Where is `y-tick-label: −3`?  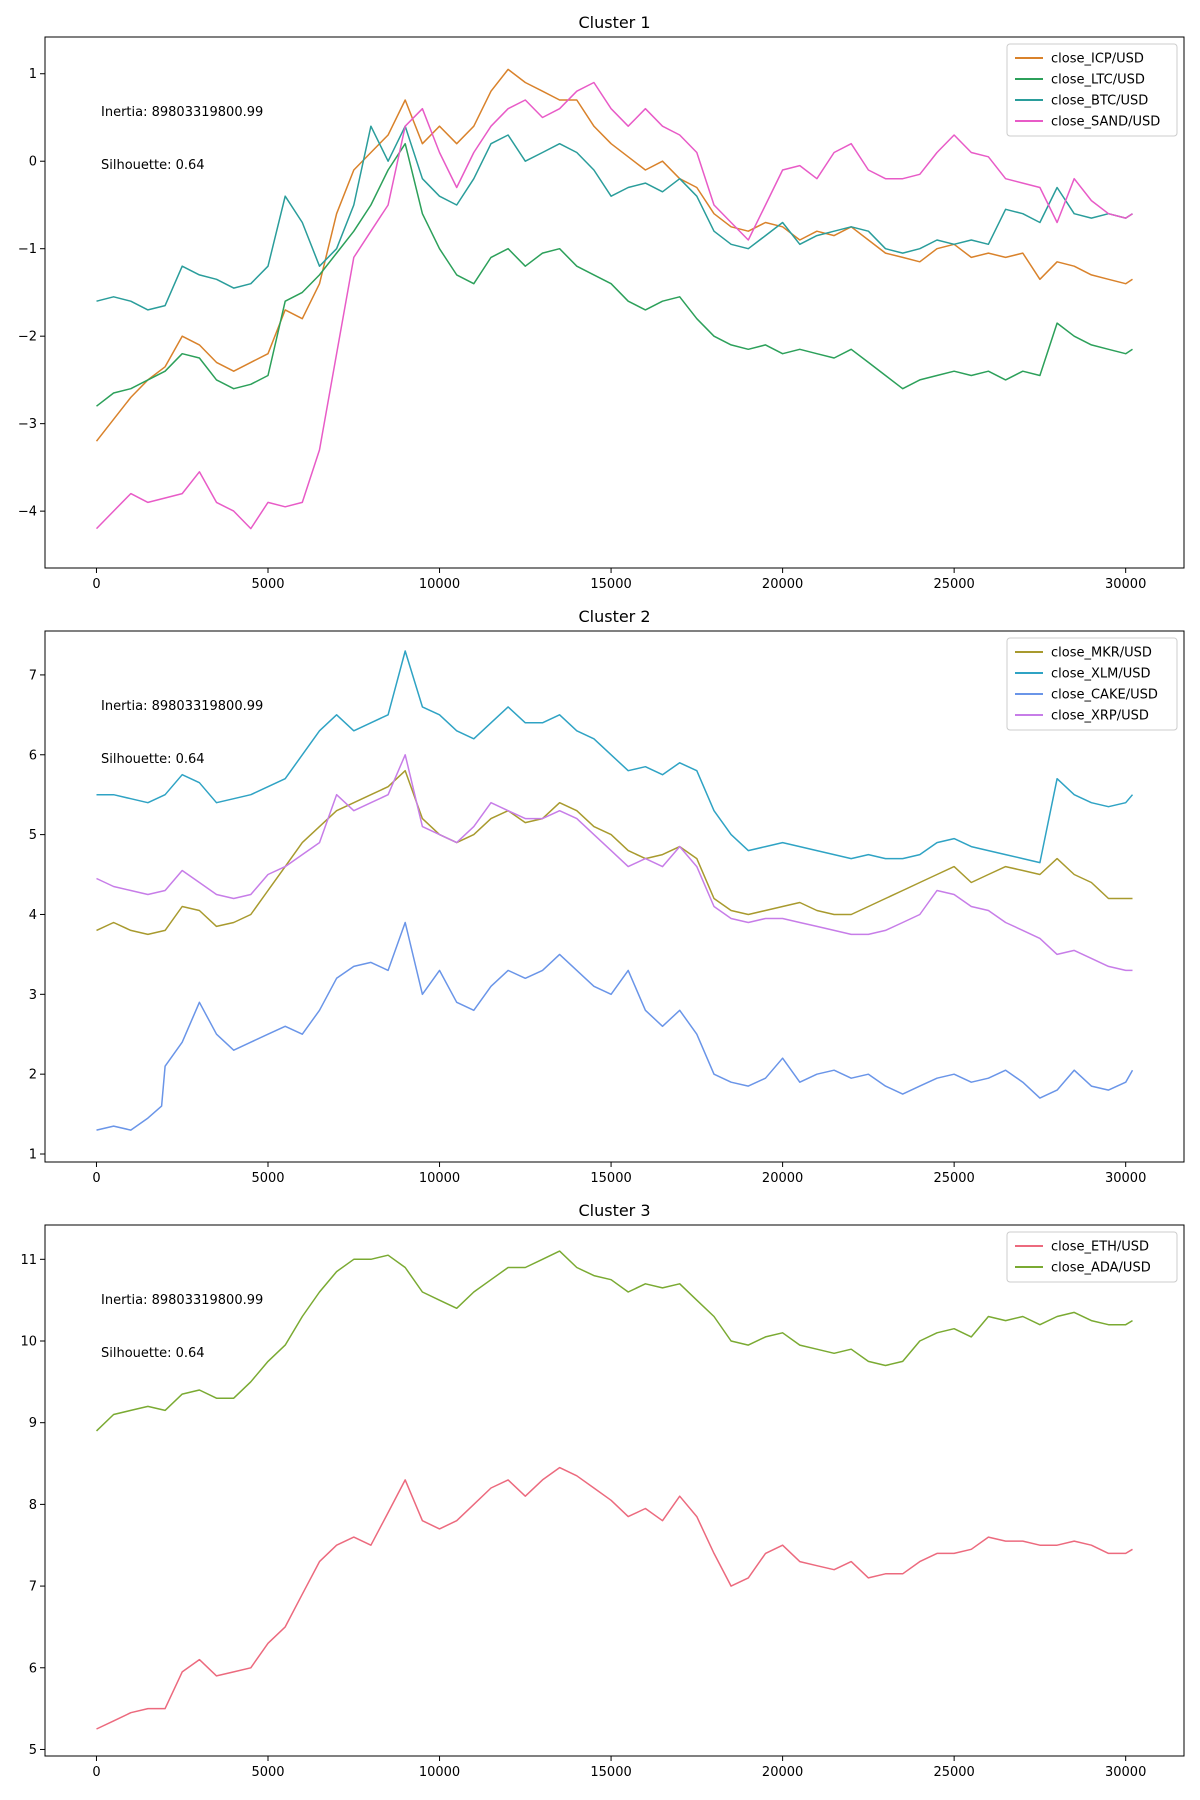
y-tick-label: −3 is located at coordinates (27, 424).